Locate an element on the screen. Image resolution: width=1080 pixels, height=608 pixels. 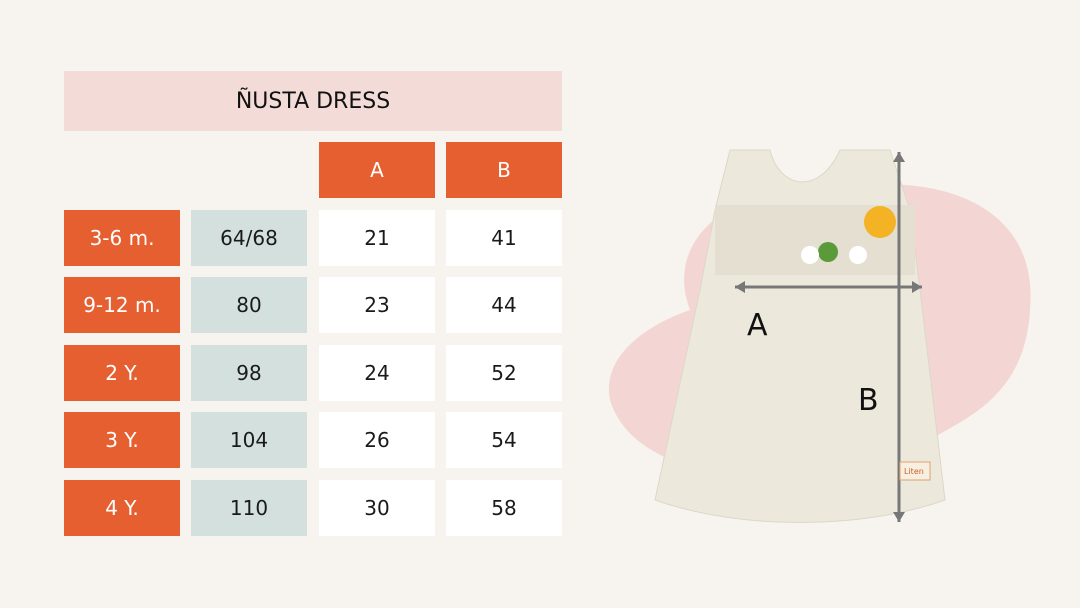
label-b: B is located at coordinates (868, 400).